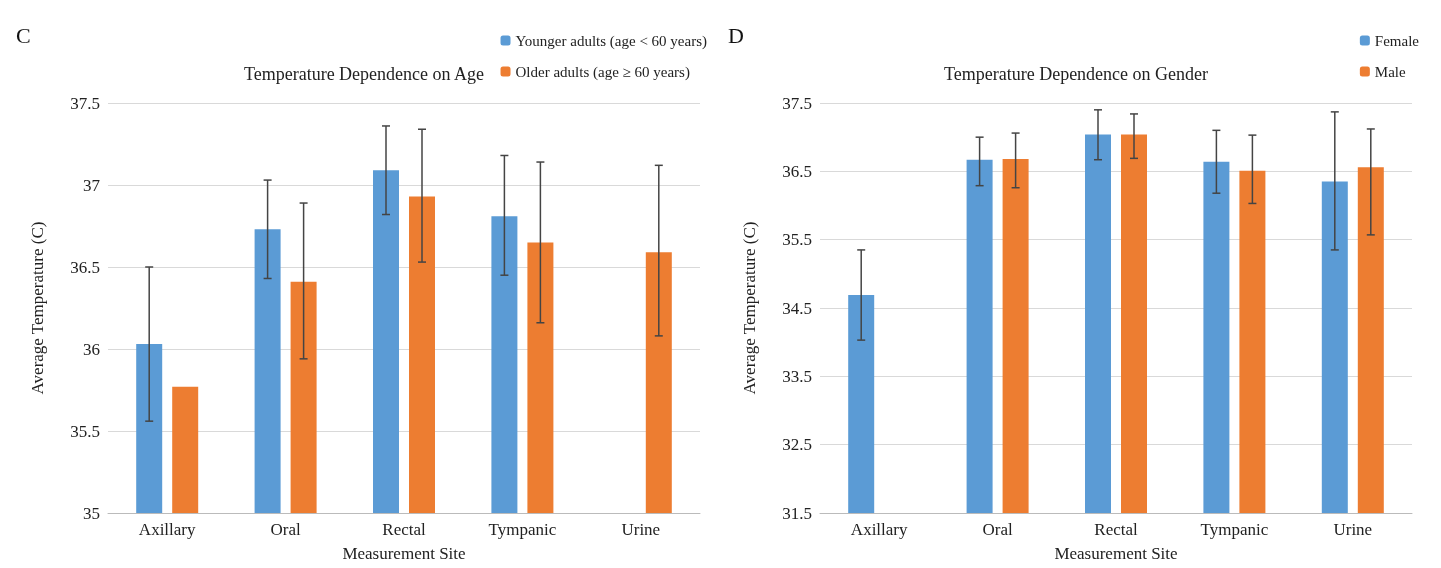 The image size is (1441, 568). What do you see at coordinates (23, 35) in the screenshot?
I see `text: C` at bounding box center [23, 35].